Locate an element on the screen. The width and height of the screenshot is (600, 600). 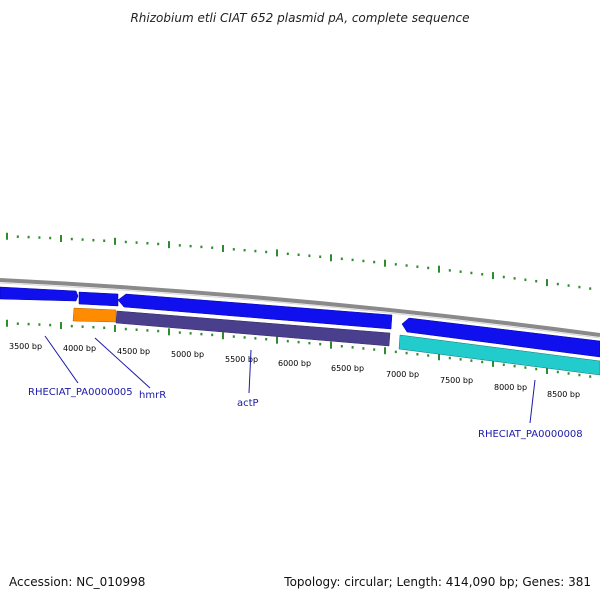
scale-label: 8500 bp is located at coordinates (563, 394).